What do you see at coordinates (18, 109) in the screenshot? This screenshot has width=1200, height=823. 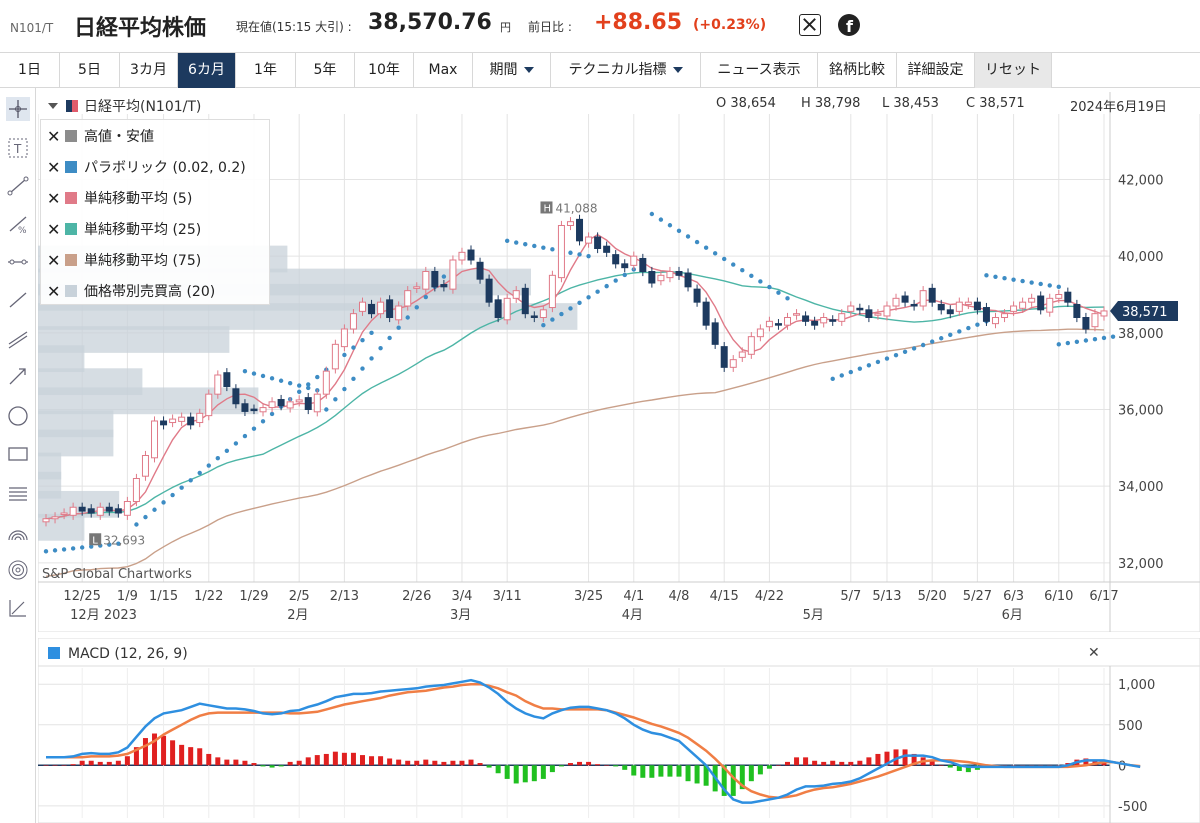 I see `crosshair-tool-icon` at bounding box center [18, 109].